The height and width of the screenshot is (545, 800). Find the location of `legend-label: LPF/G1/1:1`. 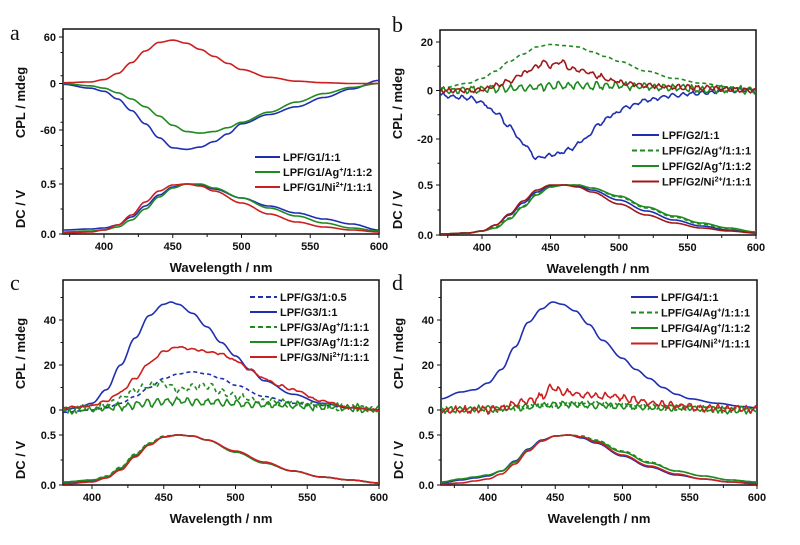

legend-label: LPF/G1/1:1 is located at coordinates (311, 158).